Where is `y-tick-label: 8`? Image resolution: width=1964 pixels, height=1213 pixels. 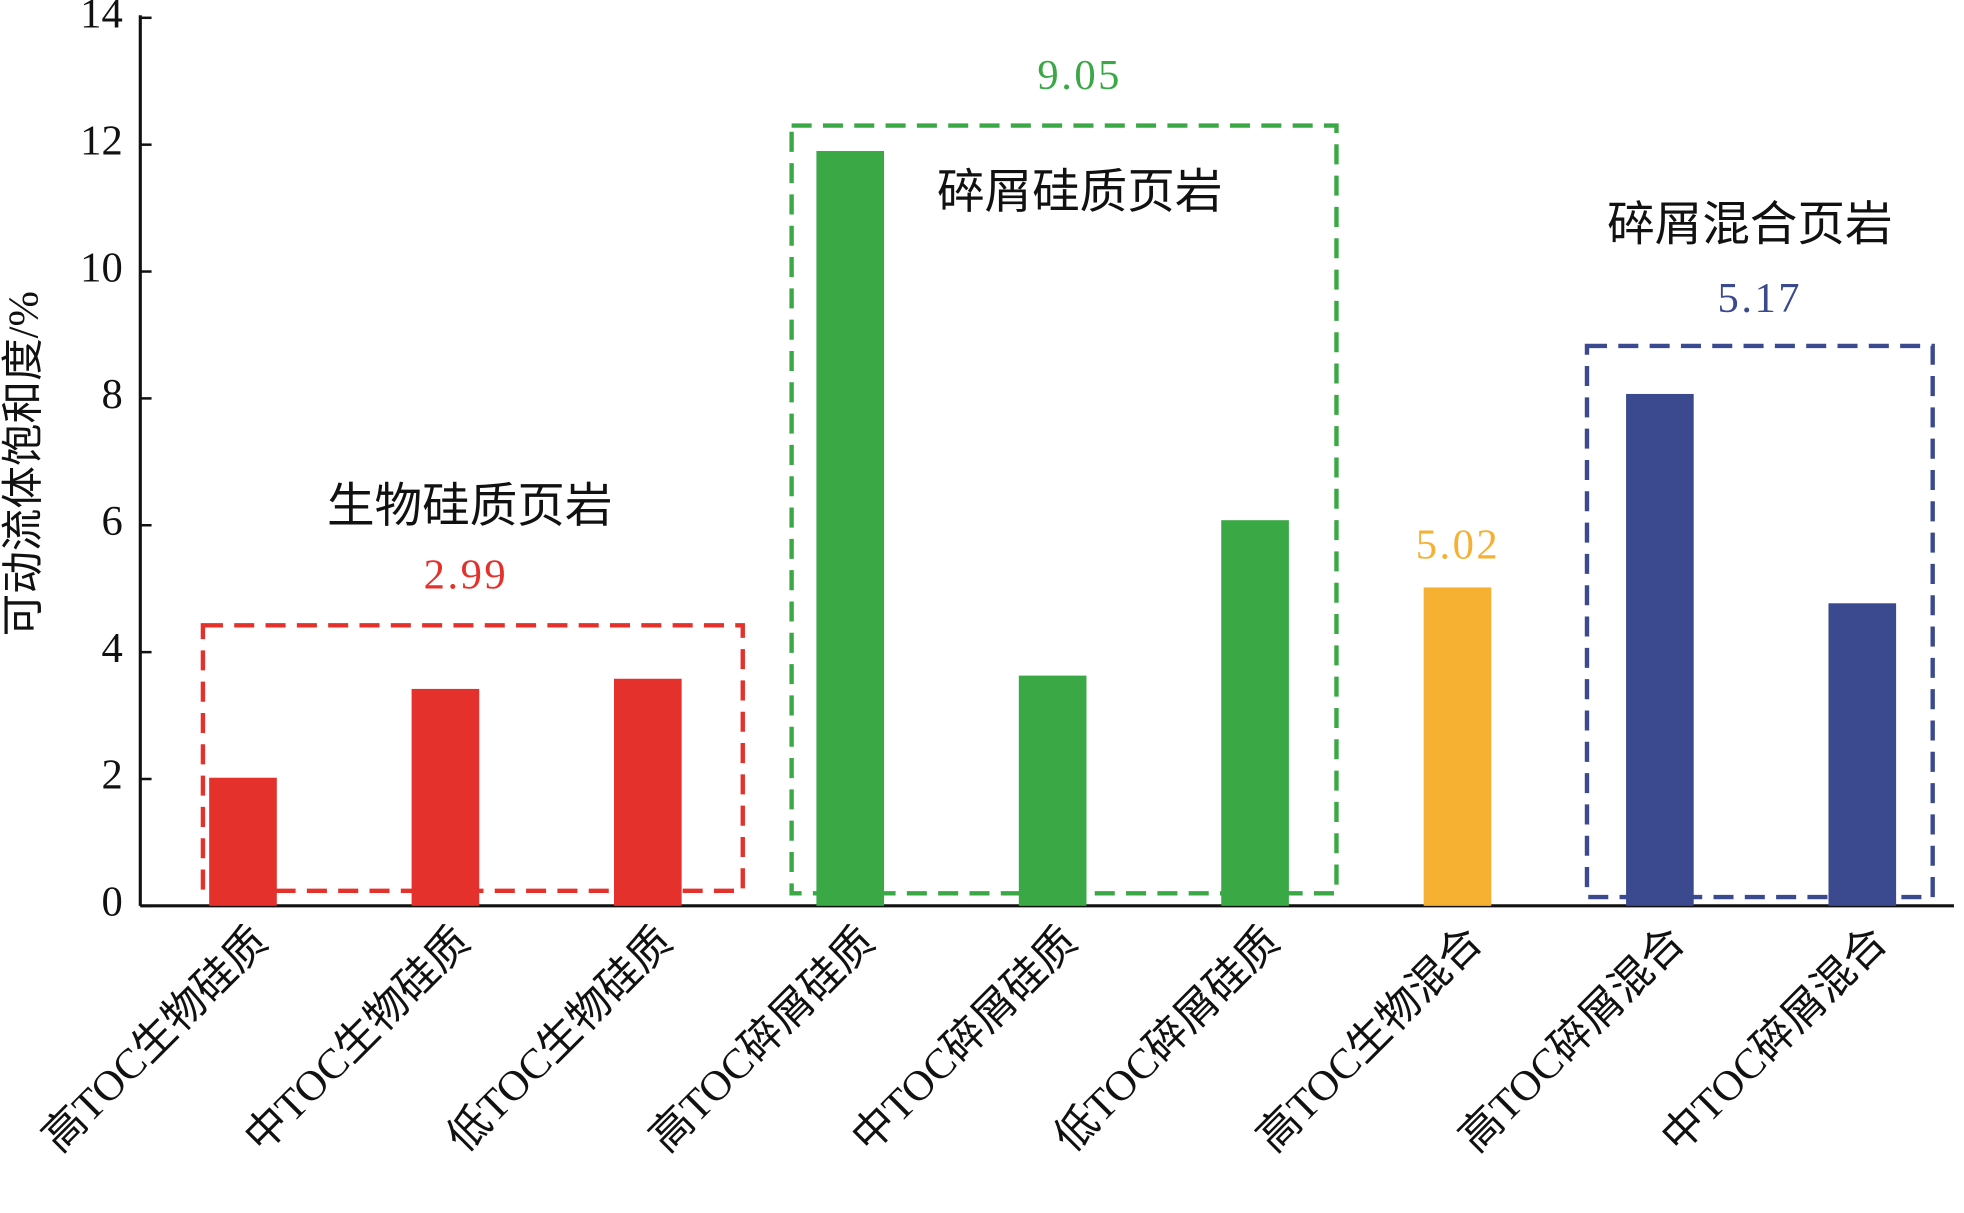
y-tick-label: 8 is located at coordinates (111, 394).